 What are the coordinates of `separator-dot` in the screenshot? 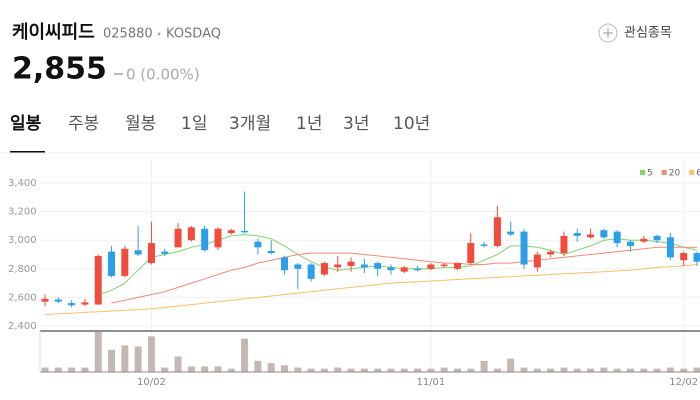 It's located at (159, 34).